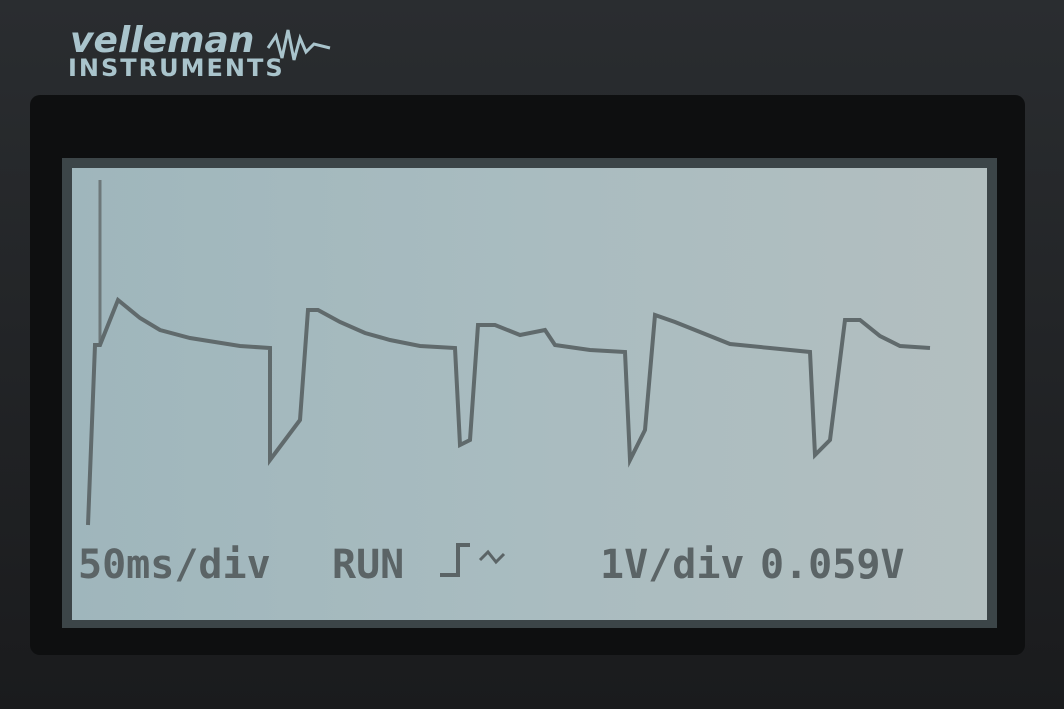 The height and width of the screenshot is (709, 1064). I want to click on timebase: 50ms/div, so click(174, 565).